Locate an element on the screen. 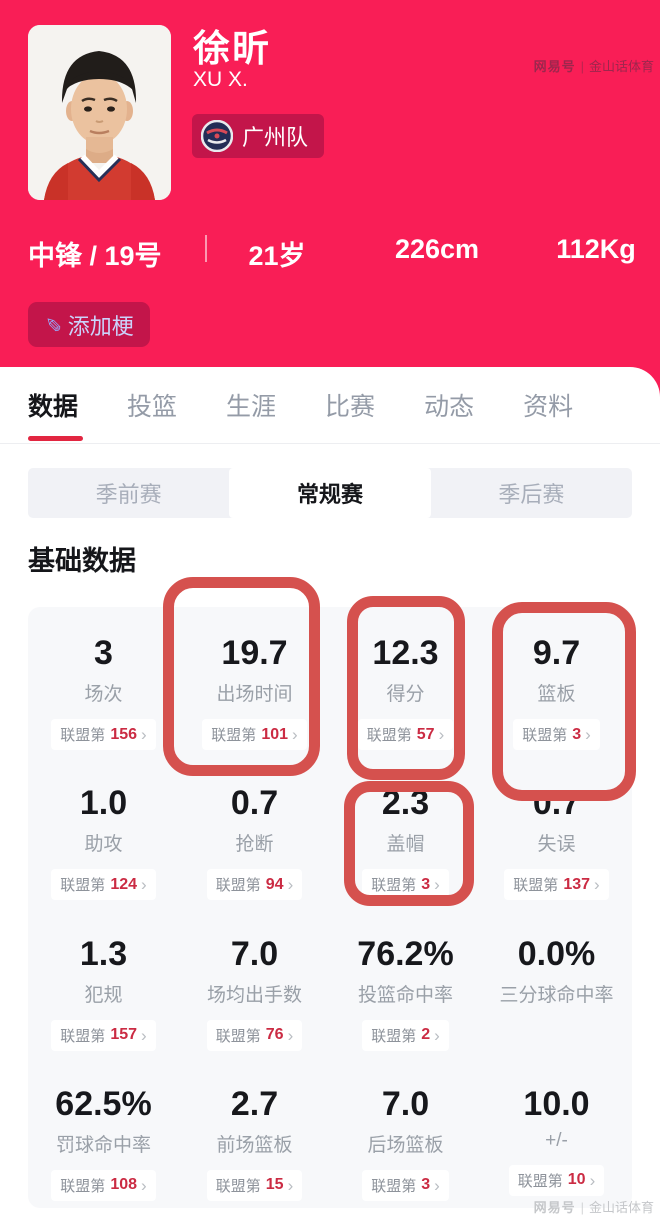 This screenshot has height=1225, width=660. add-meme-button: ✎ 添加梗 is located at coordinates (89, 324).